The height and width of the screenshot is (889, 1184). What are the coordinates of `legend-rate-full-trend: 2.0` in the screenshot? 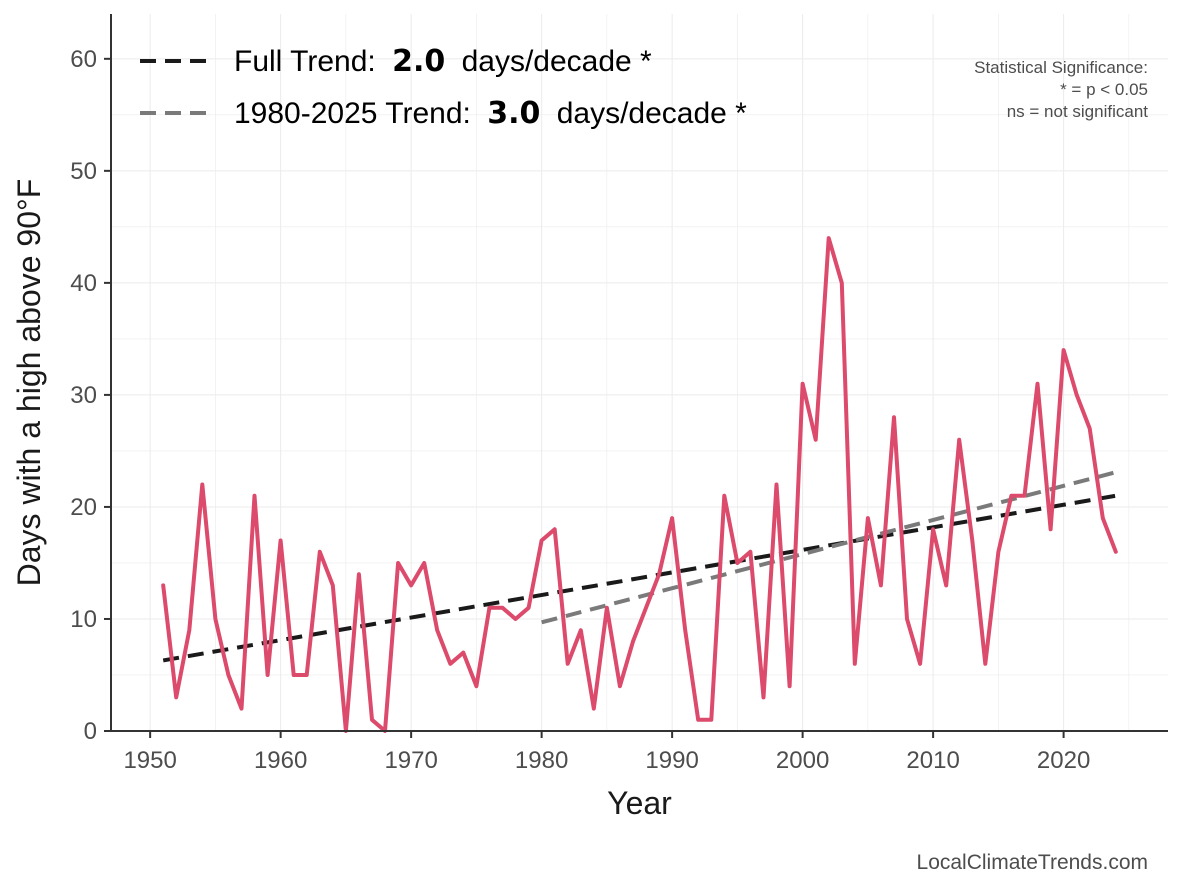 It's located at (418, 61).